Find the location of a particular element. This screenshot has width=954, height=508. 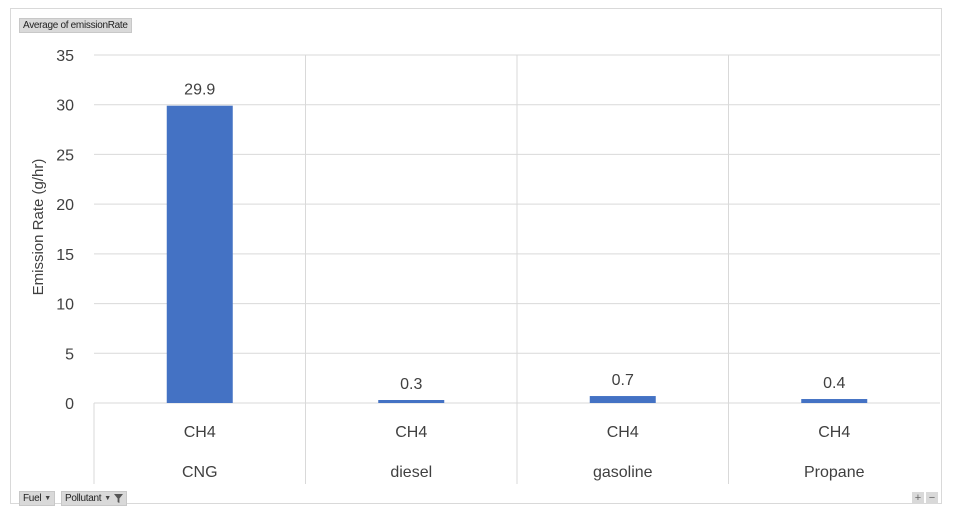

fuel-field-label: Fuel is located at coordinates (32, 498).